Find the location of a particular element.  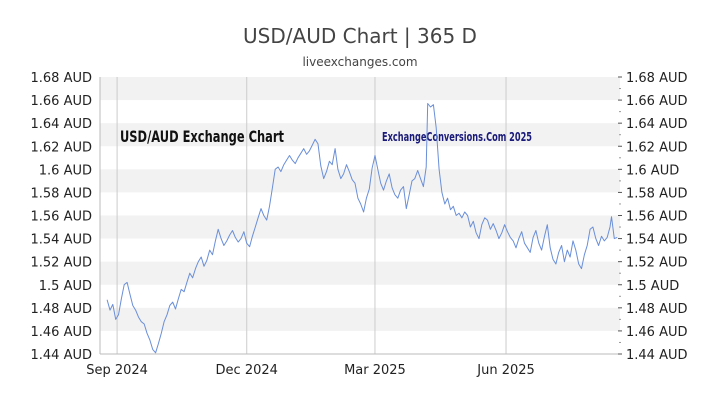

y-tick-label-left: 1.58 AUD is located at coordinates (62, 193).